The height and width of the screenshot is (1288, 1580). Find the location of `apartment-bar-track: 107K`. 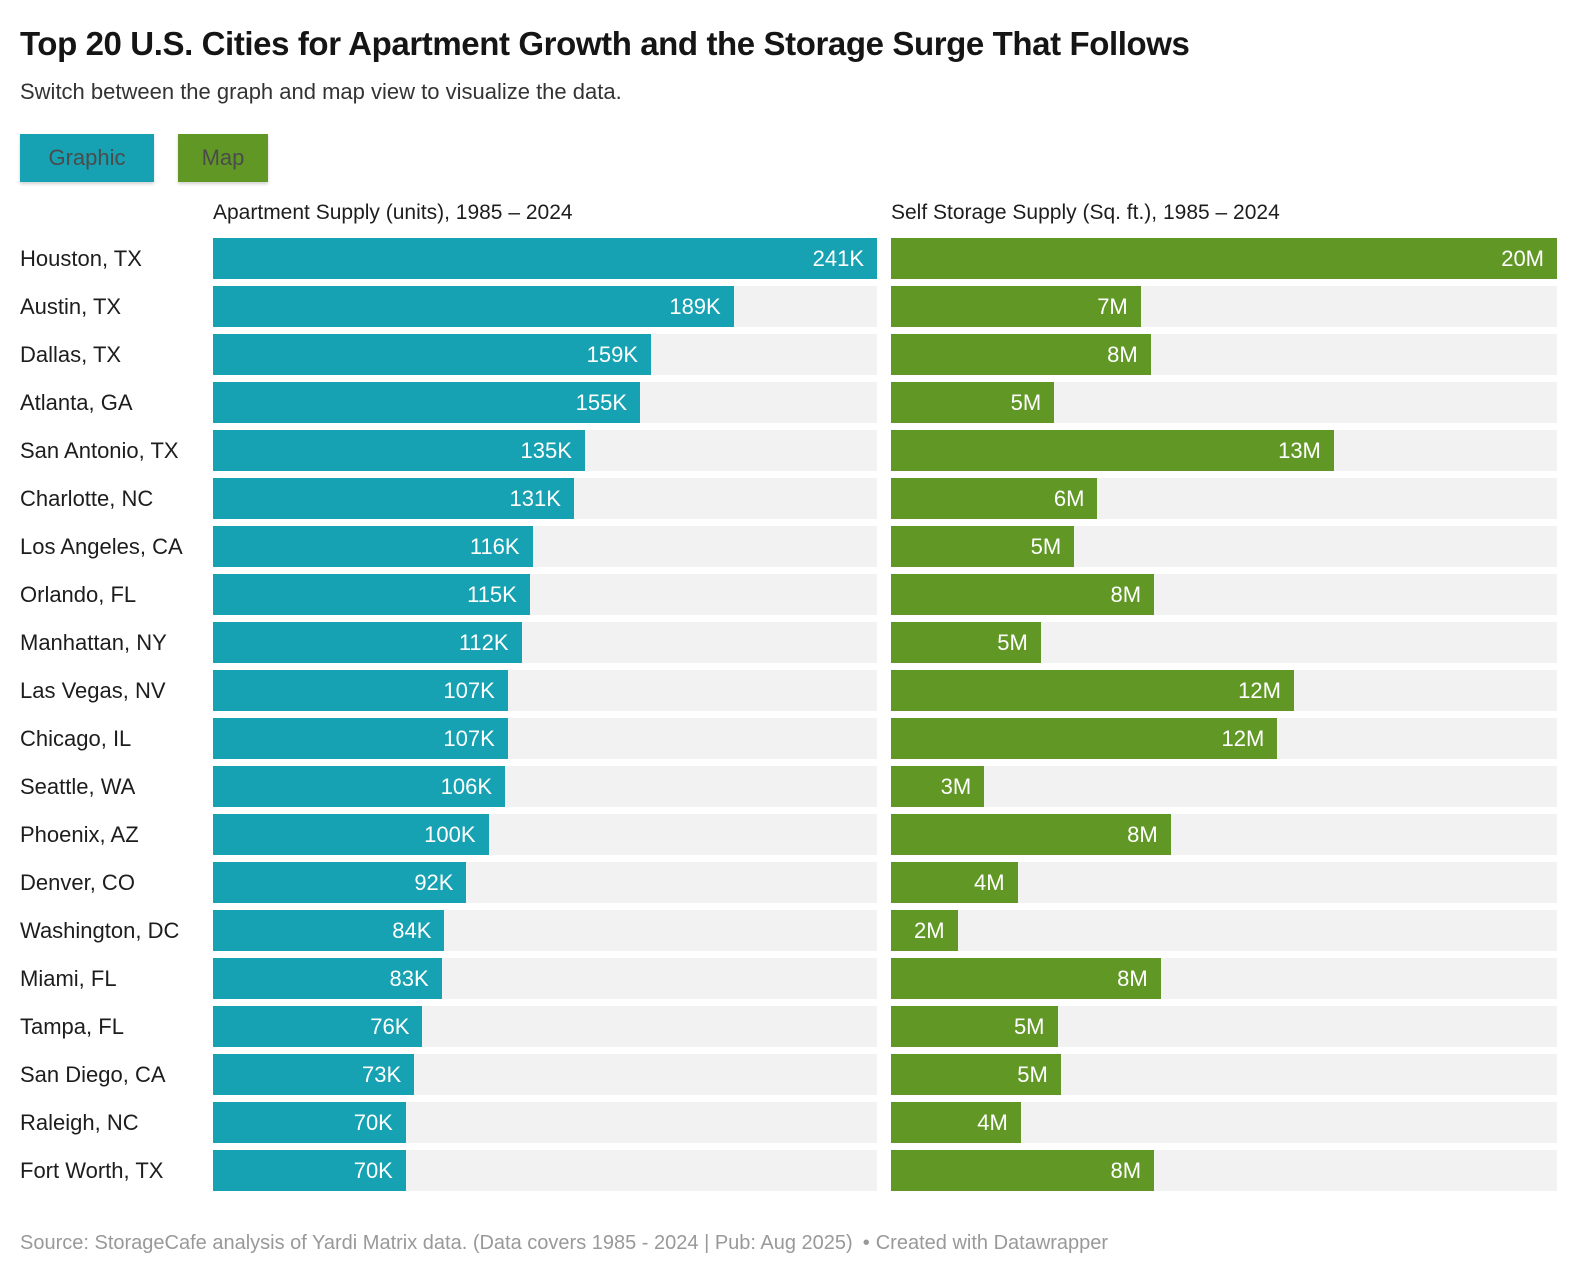

apartment-bar-track: 107K is located at coordinates (545, 739).